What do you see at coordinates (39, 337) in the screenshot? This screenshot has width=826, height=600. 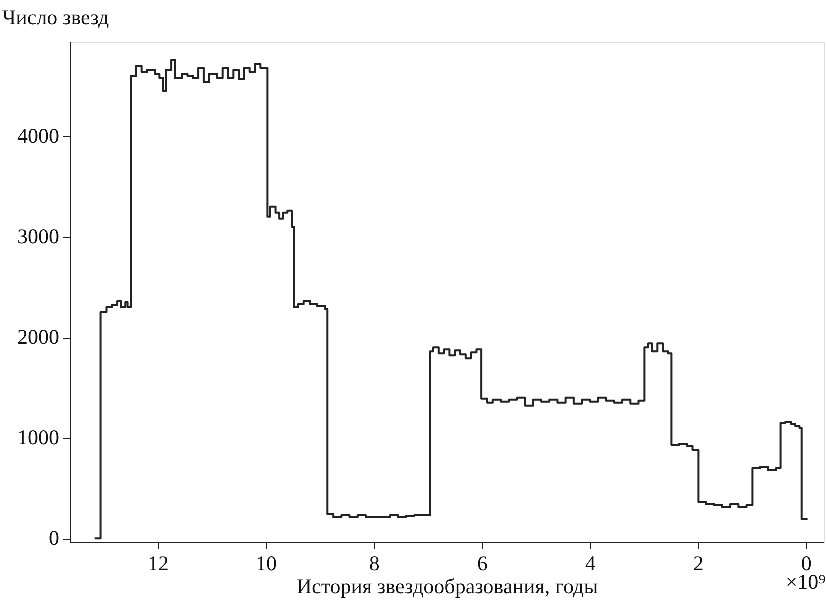 I see `y-tick-label: 2000` at bounding box center [39, 337].